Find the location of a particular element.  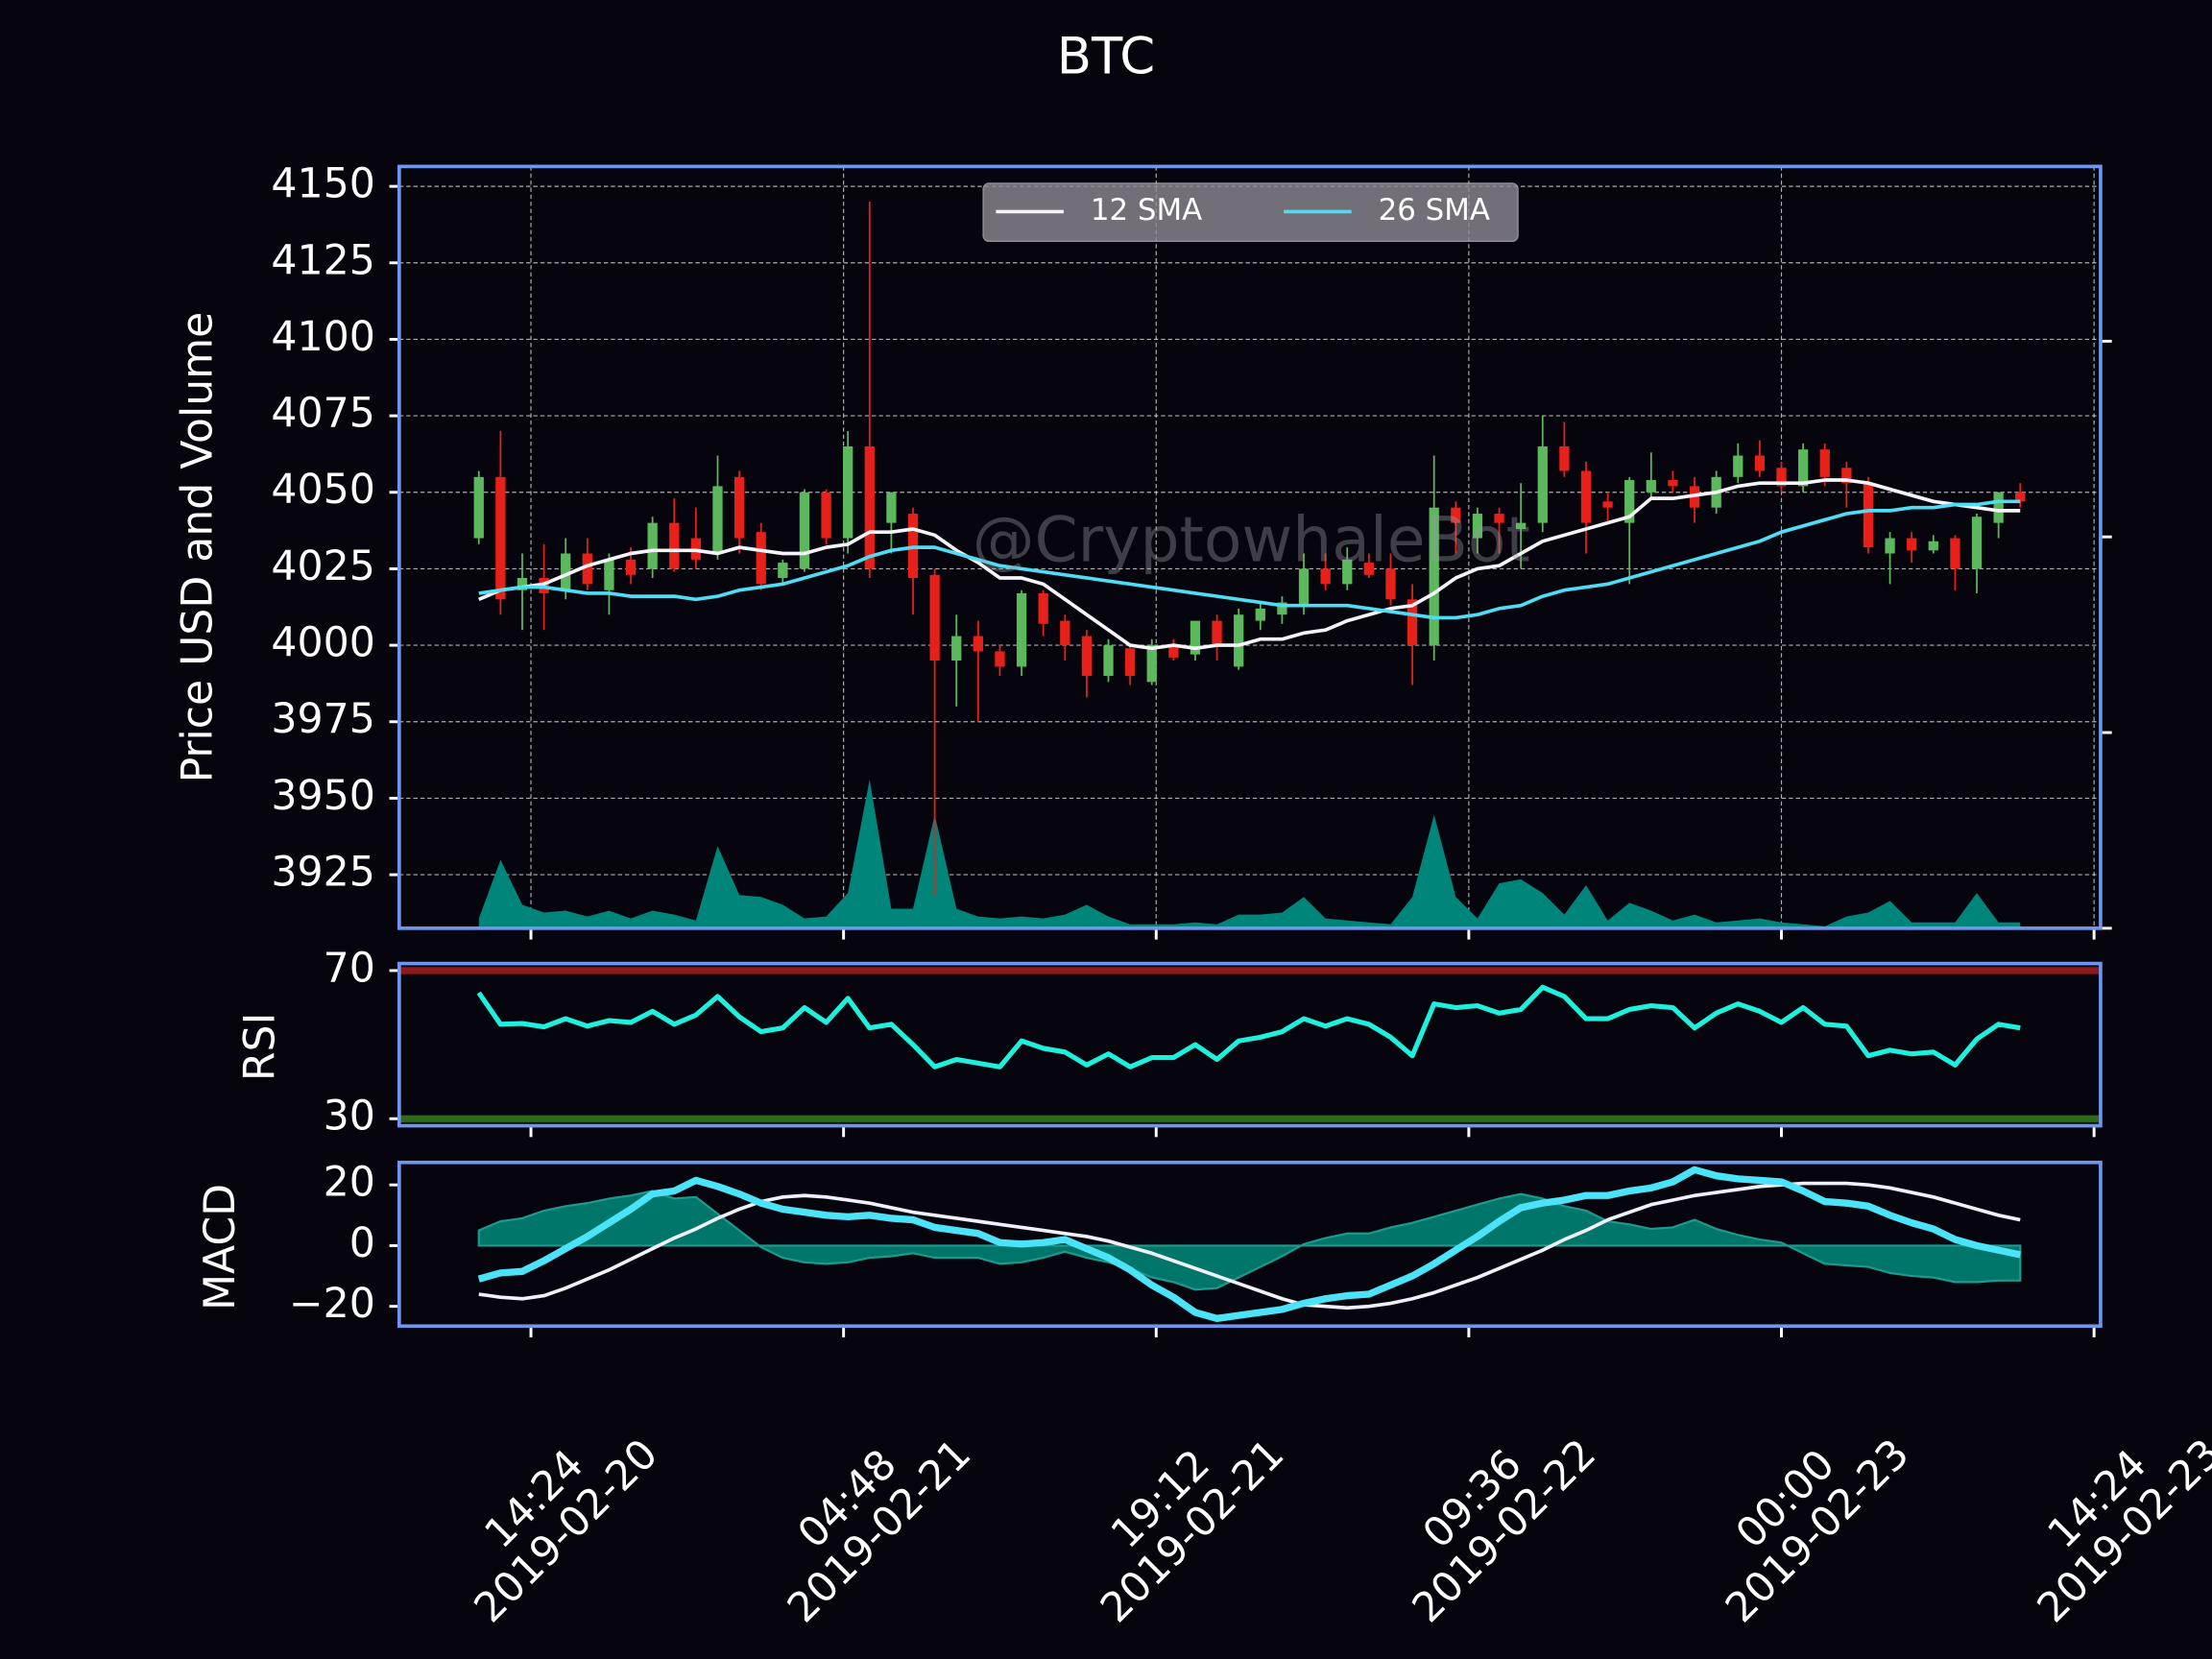

y-tick-label: 4000 is located at coordinates (323, 643).